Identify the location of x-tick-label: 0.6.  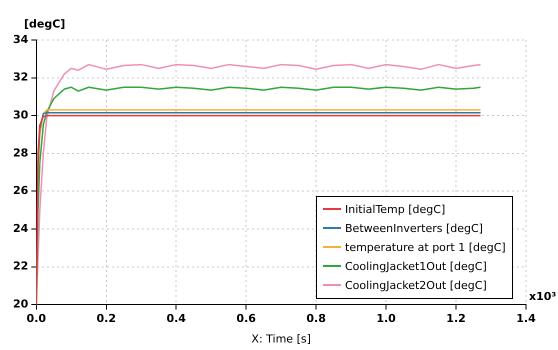
(246, 319).